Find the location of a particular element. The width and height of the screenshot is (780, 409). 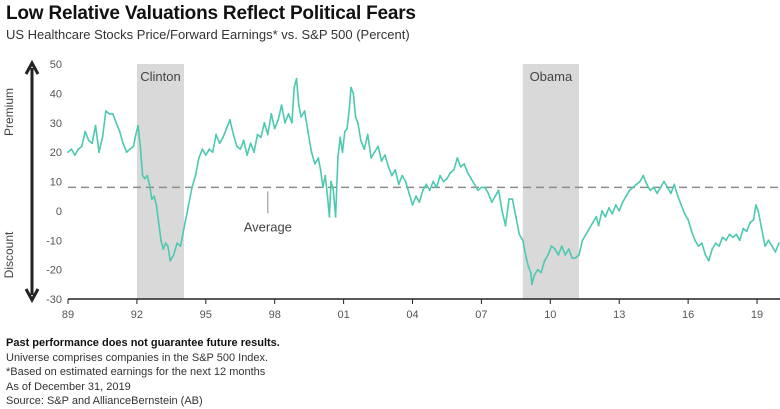

shaded-period-label: Clinton is located at coordinates (160, 76).